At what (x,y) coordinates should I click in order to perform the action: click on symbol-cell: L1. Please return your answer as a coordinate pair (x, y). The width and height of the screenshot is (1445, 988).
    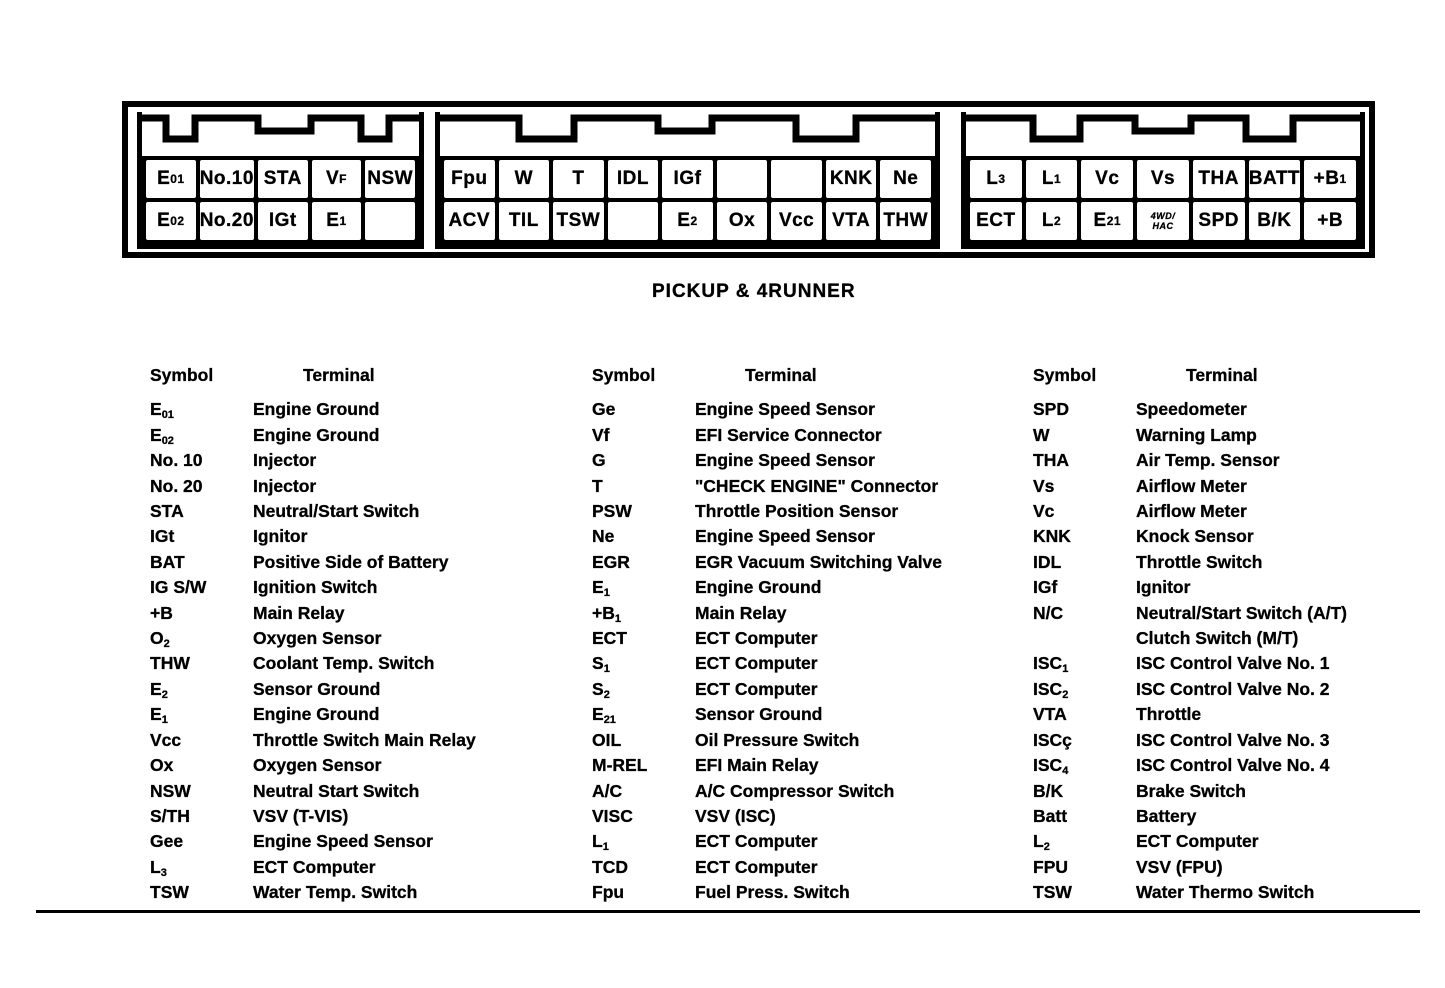
    Looking at the image, I should click on (600, 842).